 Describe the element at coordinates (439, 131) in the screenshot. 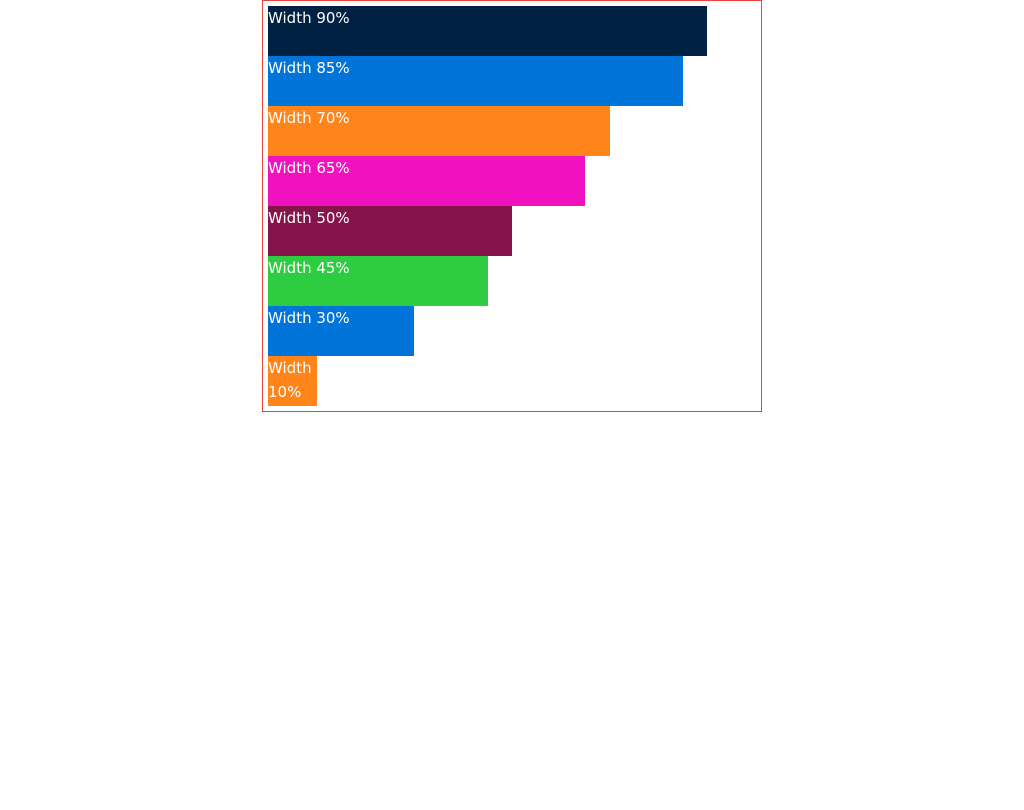

I see `bar-70: Width 70%` at that location.